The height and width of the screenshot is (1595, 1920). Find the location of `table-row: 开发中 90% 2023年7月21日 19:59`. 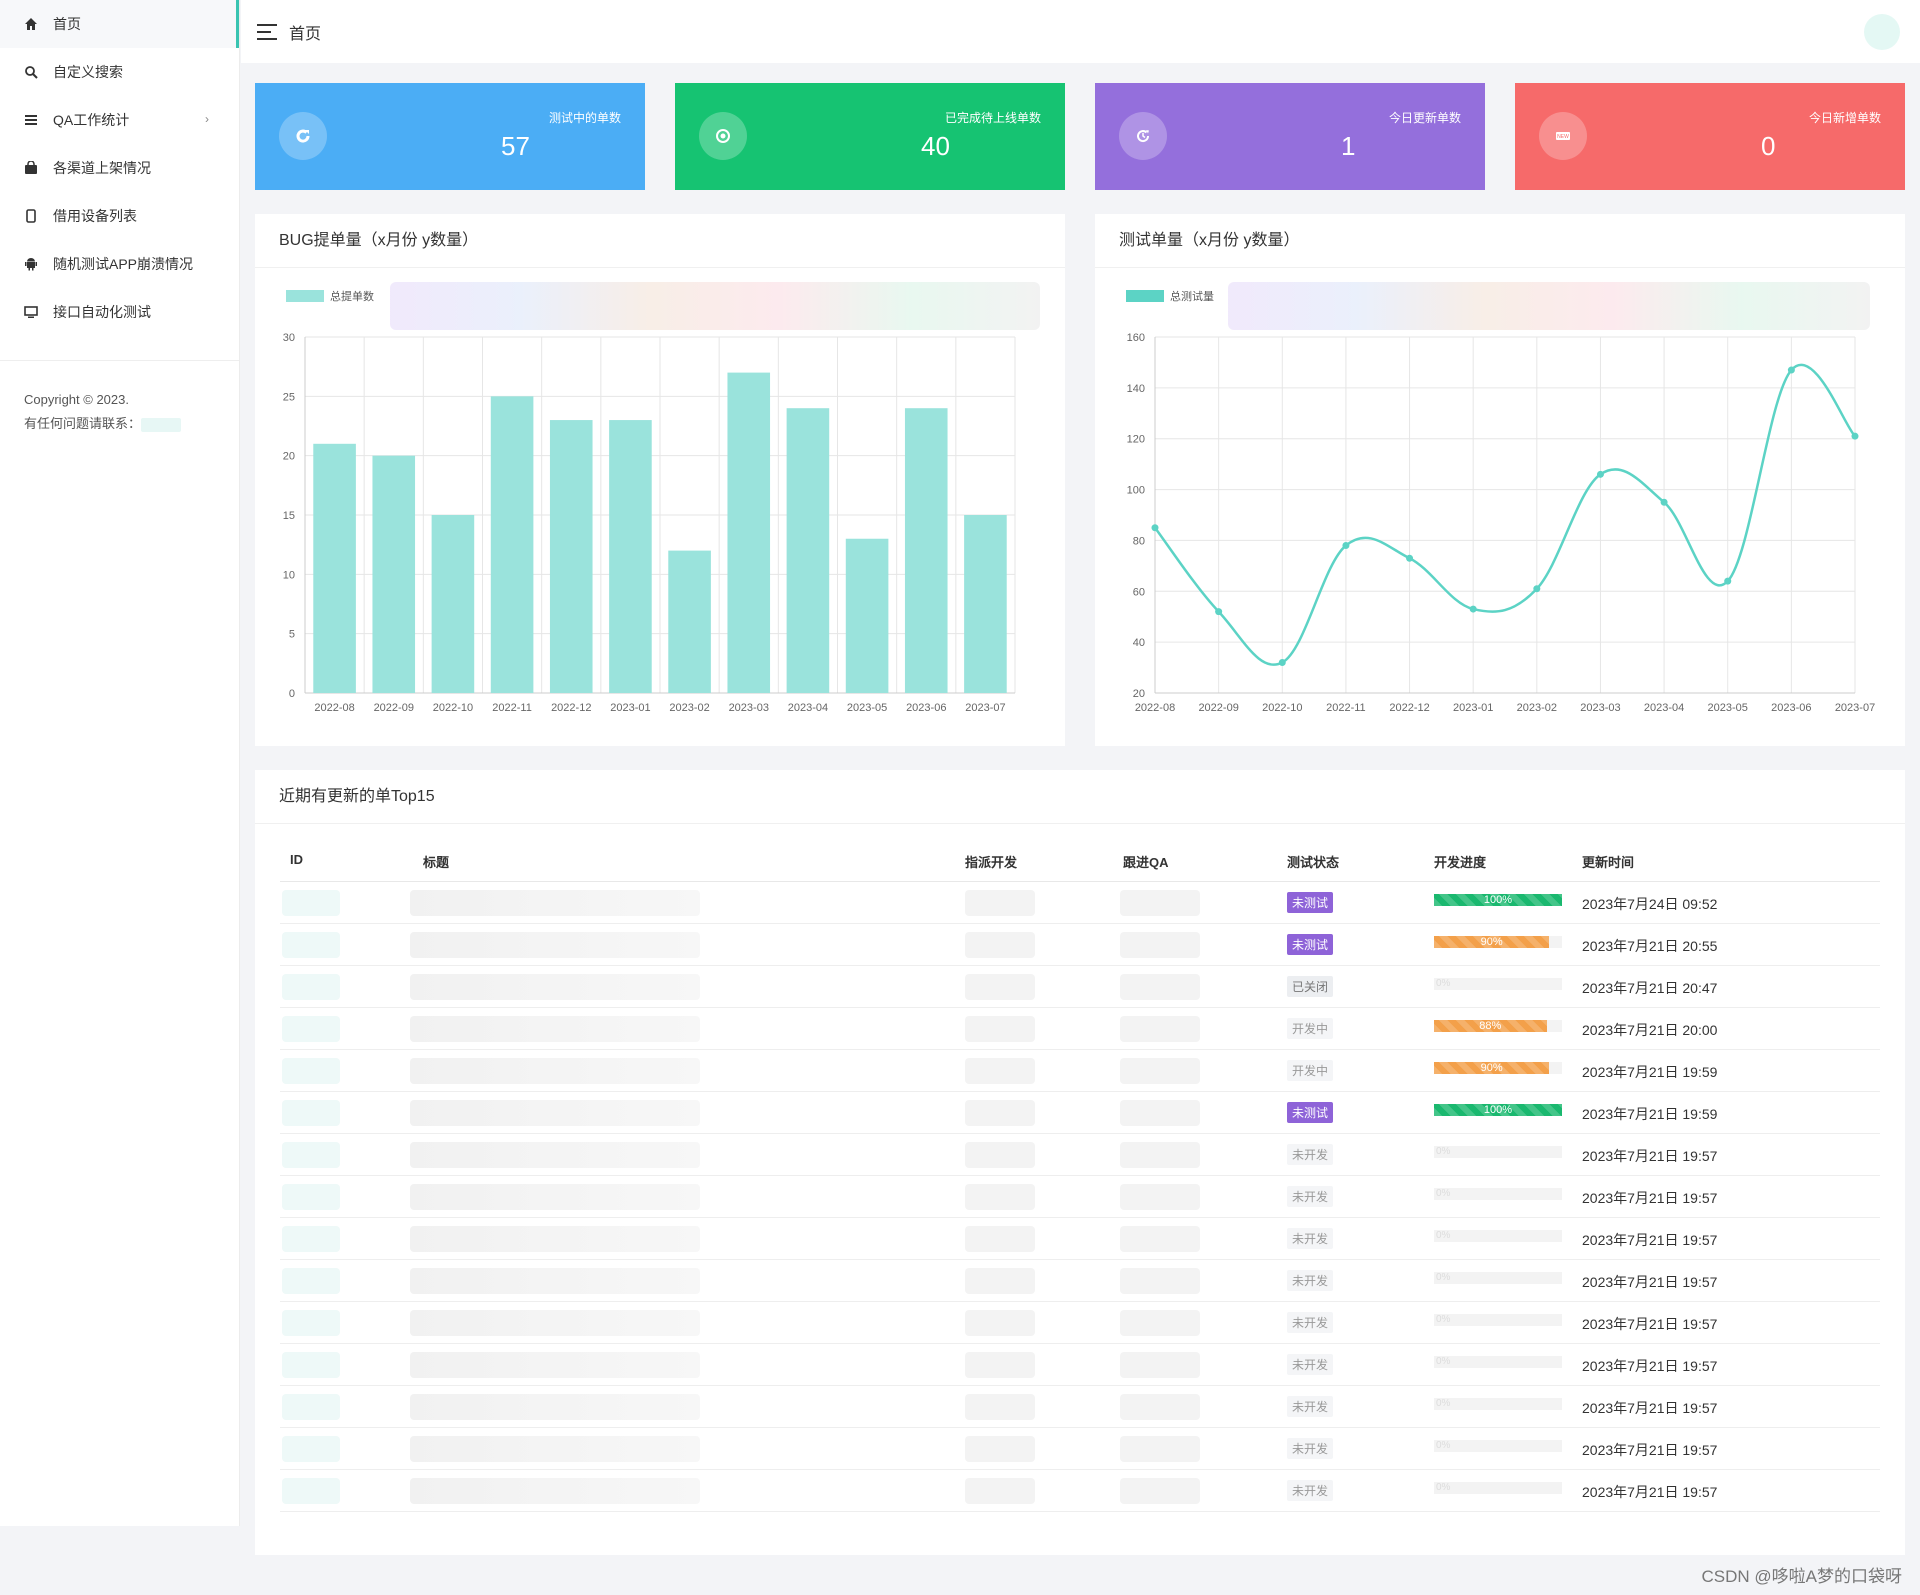

table-row: 开发中 90% 2023年7月21日 19:59 is located at coordinates (1080, 1071).